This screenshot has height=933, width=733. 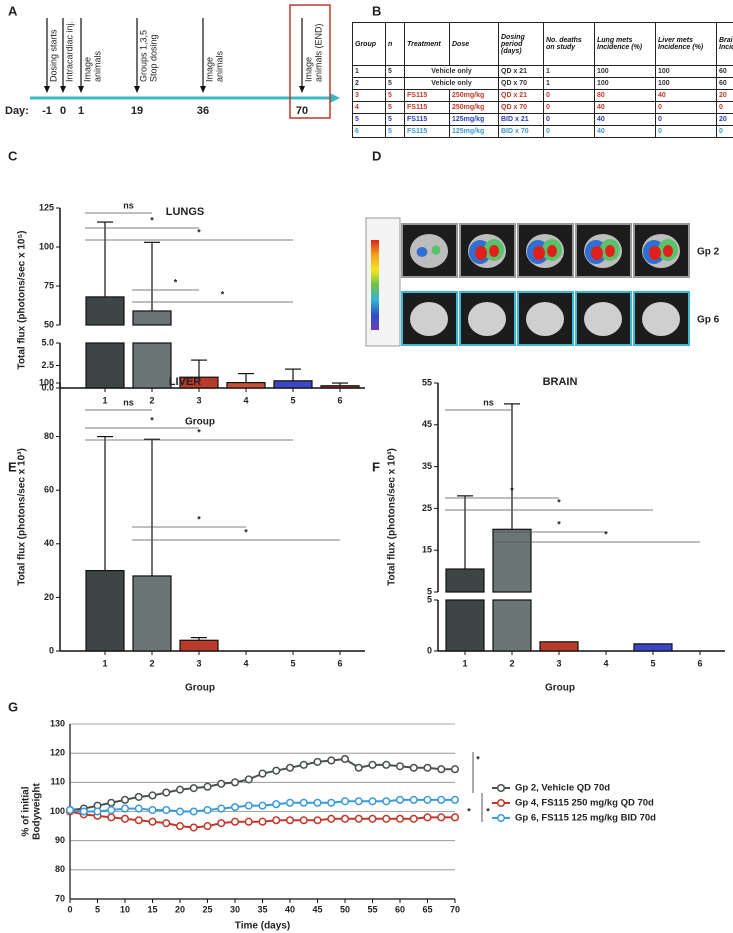 What do you see at coordinates (427, 382) in the screenshot?
I see `y-tick-label: 55` at bounding box center [427, 382].